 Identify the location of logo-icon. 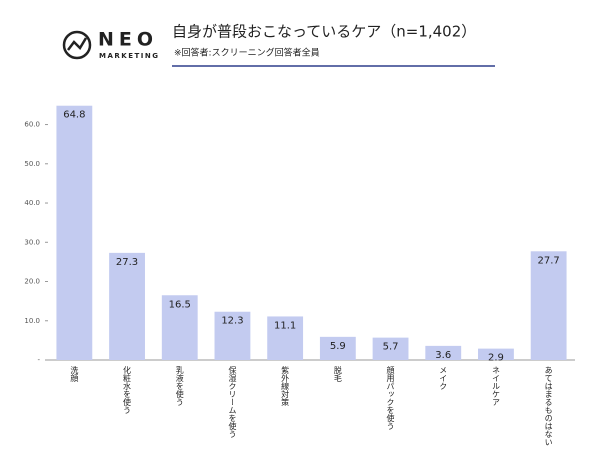
(77, 45).